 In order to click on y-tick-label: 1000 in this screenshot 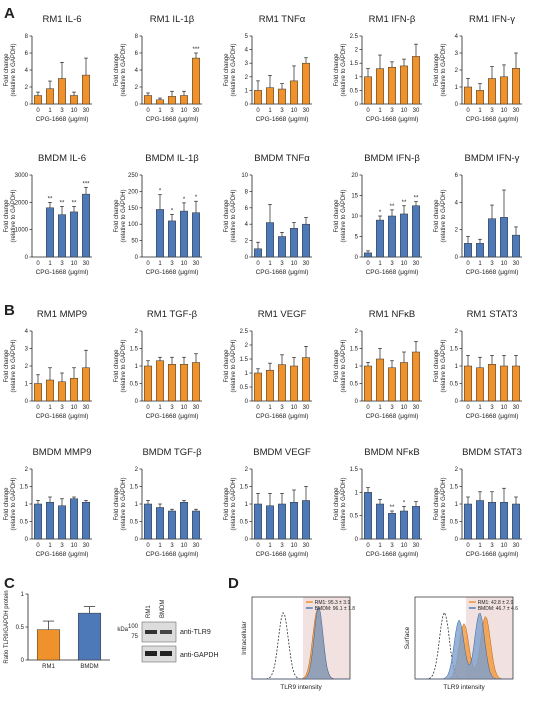, I will do `click(22, 231)`.